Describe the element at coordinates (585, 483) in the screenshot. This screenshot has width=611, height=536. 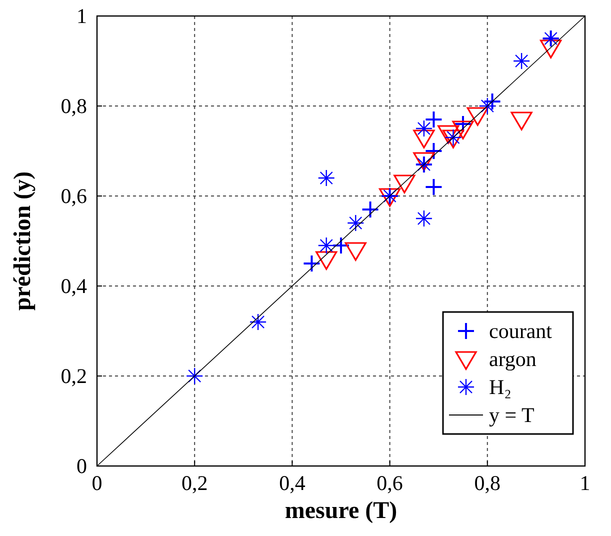
I see `x-tick-label: 1` at that location.